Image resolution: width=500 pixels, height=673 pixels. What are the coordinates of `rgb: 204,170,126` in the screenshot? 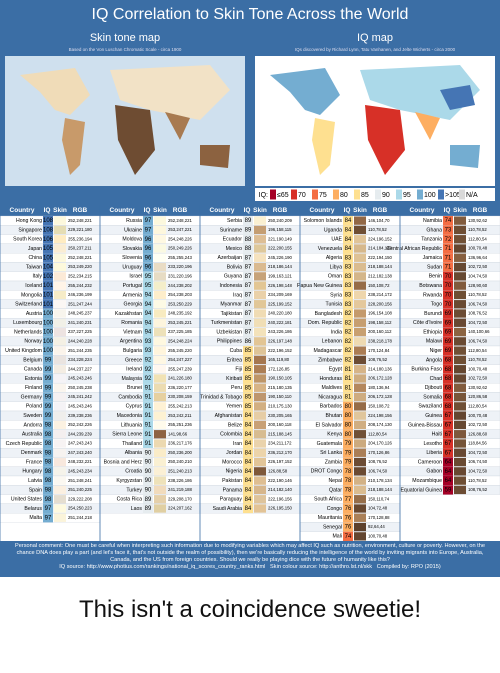 It's located at (380, 443).